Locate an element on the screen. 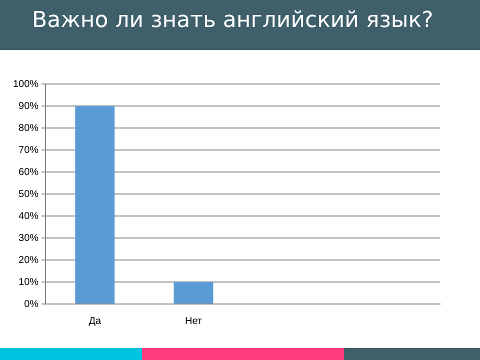 This screenshot has height=360, width=480. y-tick-label: 50% is located at coordinates (28, 194).